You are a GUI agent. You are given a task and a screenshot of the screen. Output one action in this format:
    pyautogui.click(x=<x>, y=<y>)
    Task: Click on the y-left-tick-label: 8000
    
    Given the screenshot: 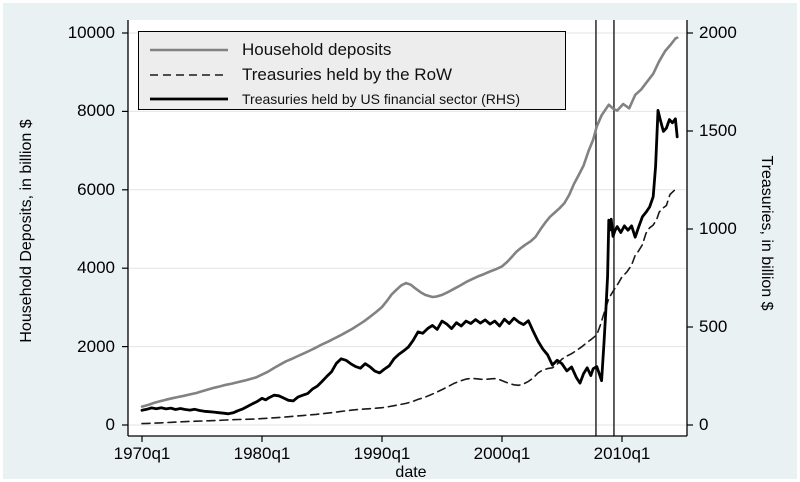 What is the action you would take?
    pyautogui.click(x=96, y=111)
    